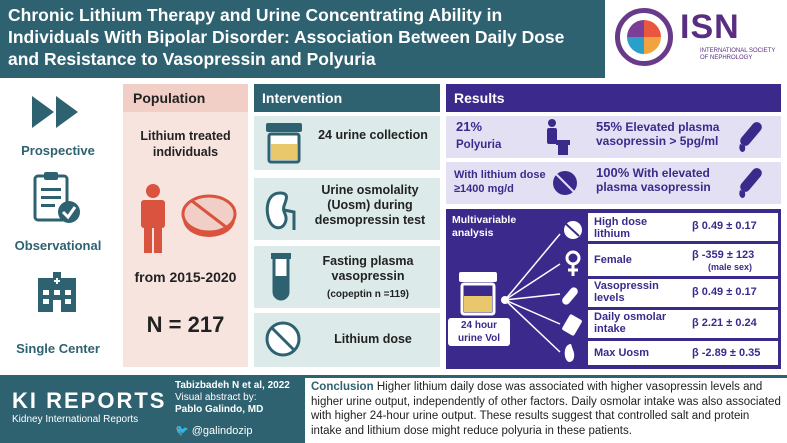 The width and height of the screenshot is (787, 443). Describe the element at coordinates (479, 332) in the screenshot. I see `outcome-urine-volume: 24 hour urine Vol` at that location.